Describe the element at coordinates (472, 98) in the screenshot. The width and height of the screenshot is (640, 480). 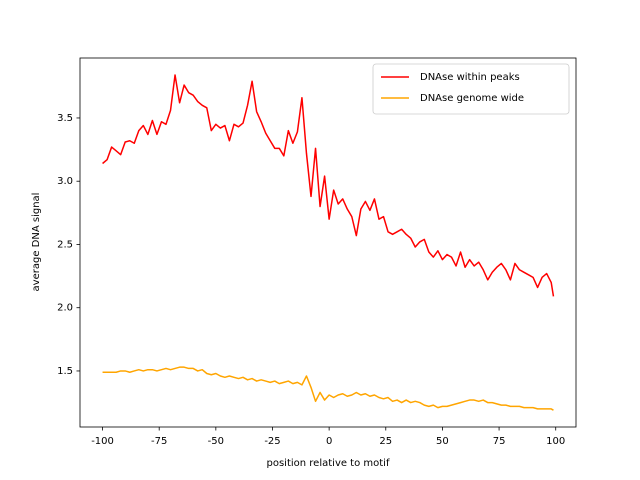
I see `legend-label: DNAse genome wide` at that location.